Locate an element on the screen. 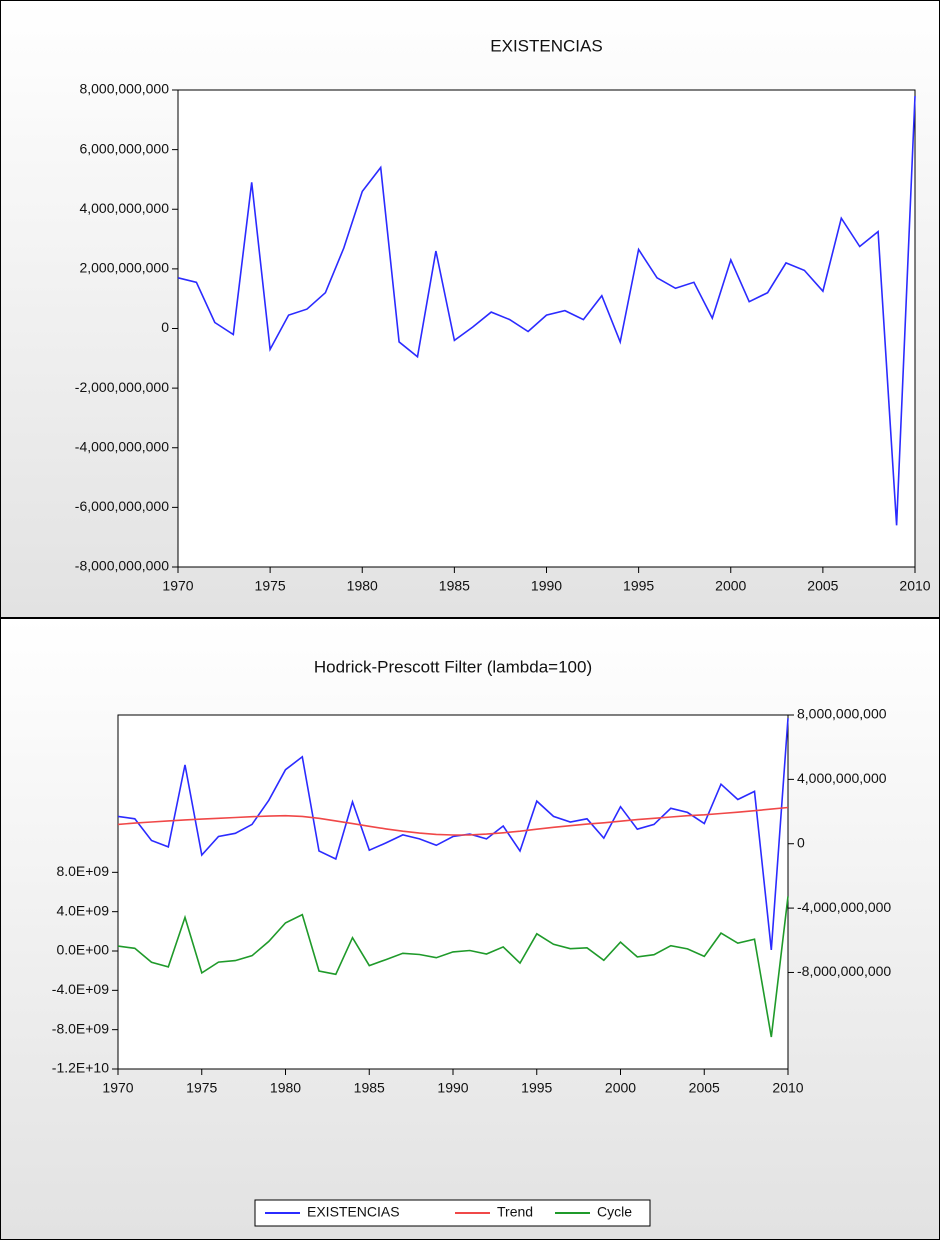  y2-tick-label: -8,000,000,000 is located at coordinates (844, 971).